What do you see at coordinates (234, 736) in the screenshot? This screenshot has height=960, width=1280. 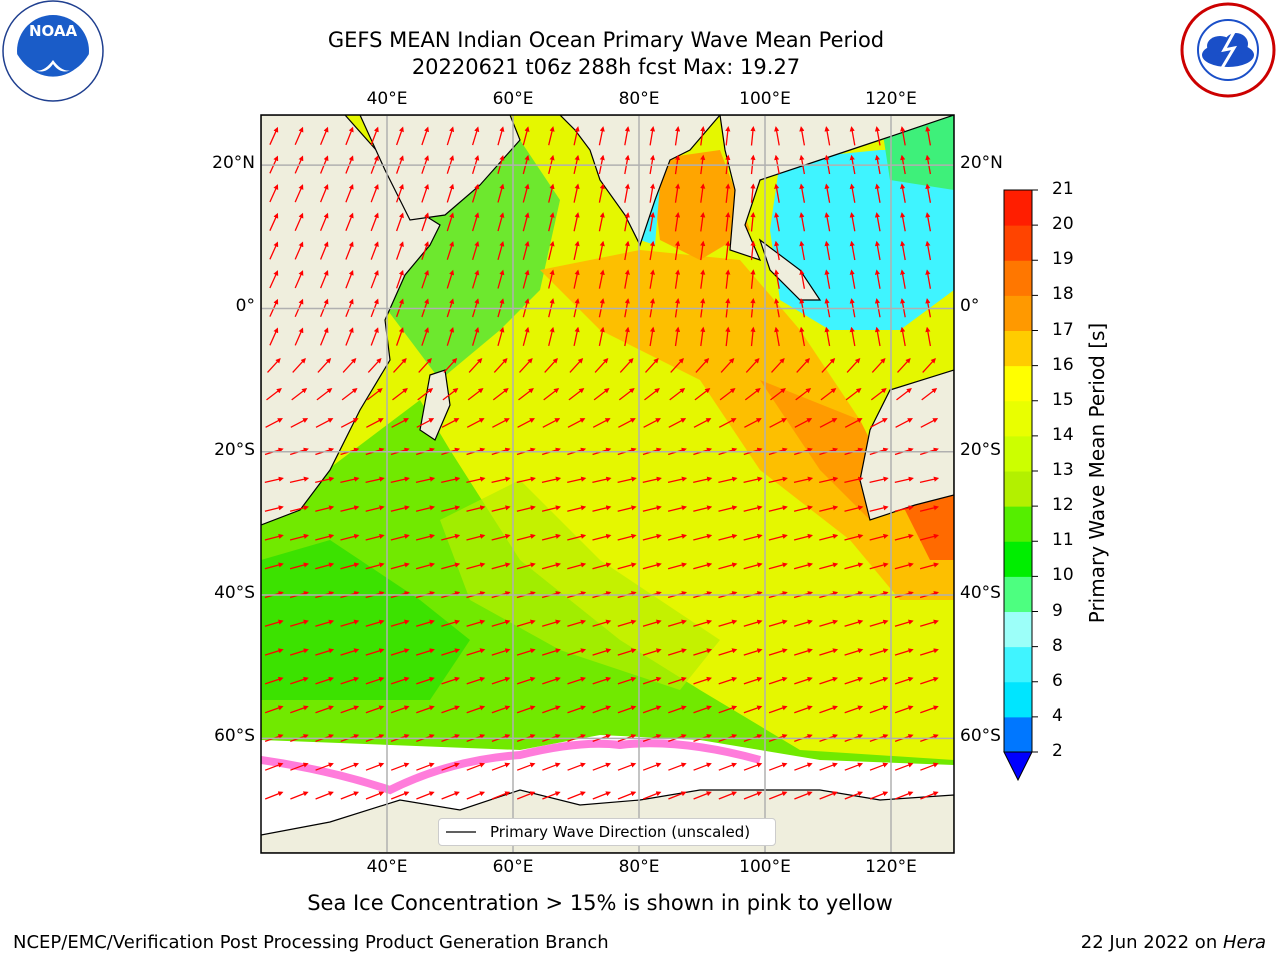 I see `lat-tick-label-left: 60°S` at bounding box center [234, 736].